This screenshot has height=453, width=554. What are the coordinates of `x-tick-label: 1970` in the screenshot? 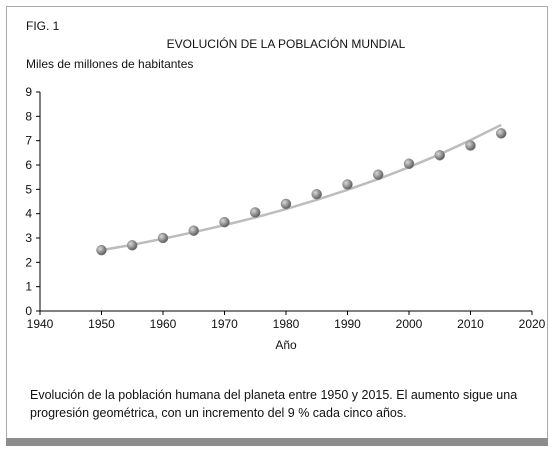 It's located at (224, 324).